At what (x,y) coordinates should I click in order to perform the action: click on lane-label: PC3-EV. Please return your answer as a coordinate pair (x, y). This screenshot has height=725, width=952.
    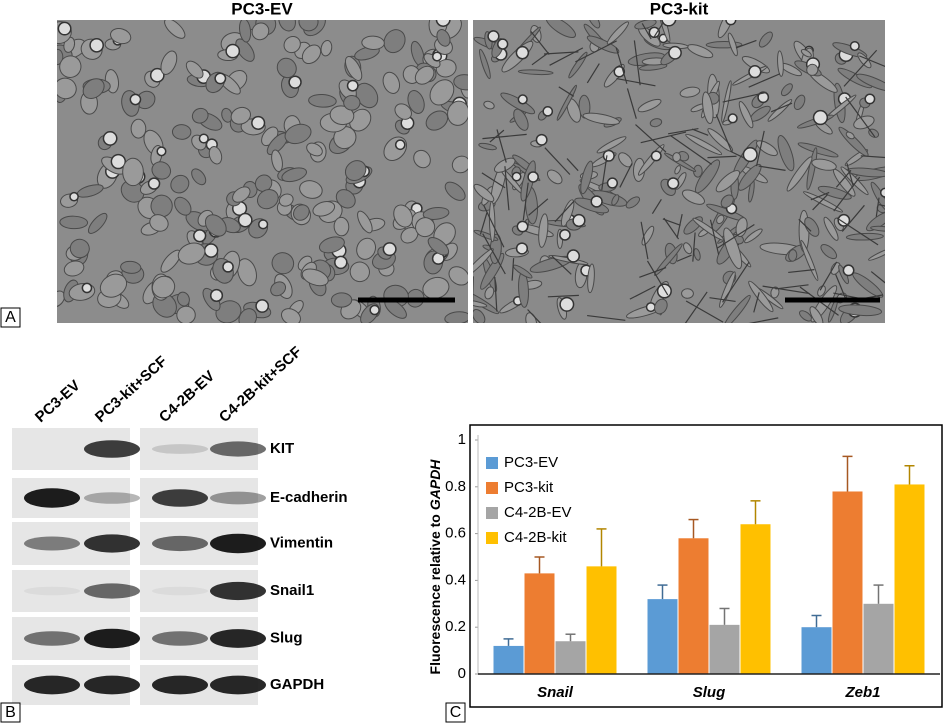
    Looking at the image, I should click on (58, 401).